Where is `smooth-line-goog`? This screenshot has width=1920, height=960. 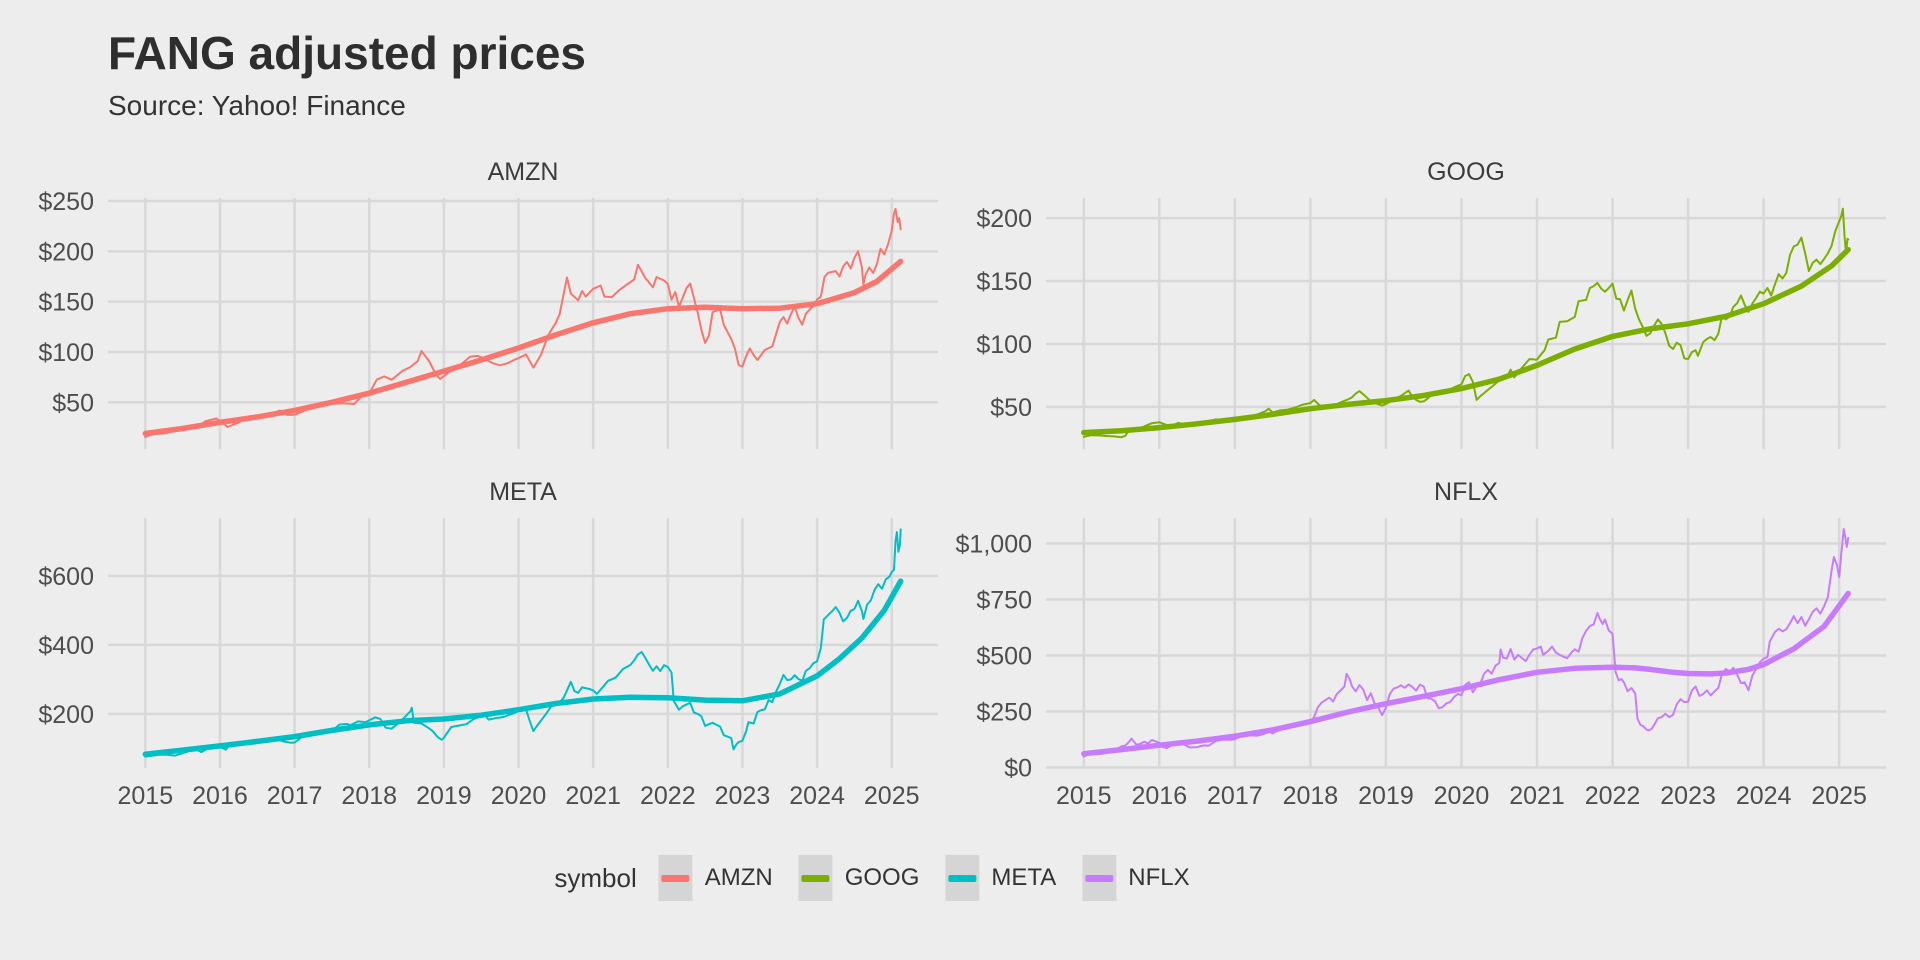
smooth-line-goog is located at coordinates (1466, 341).